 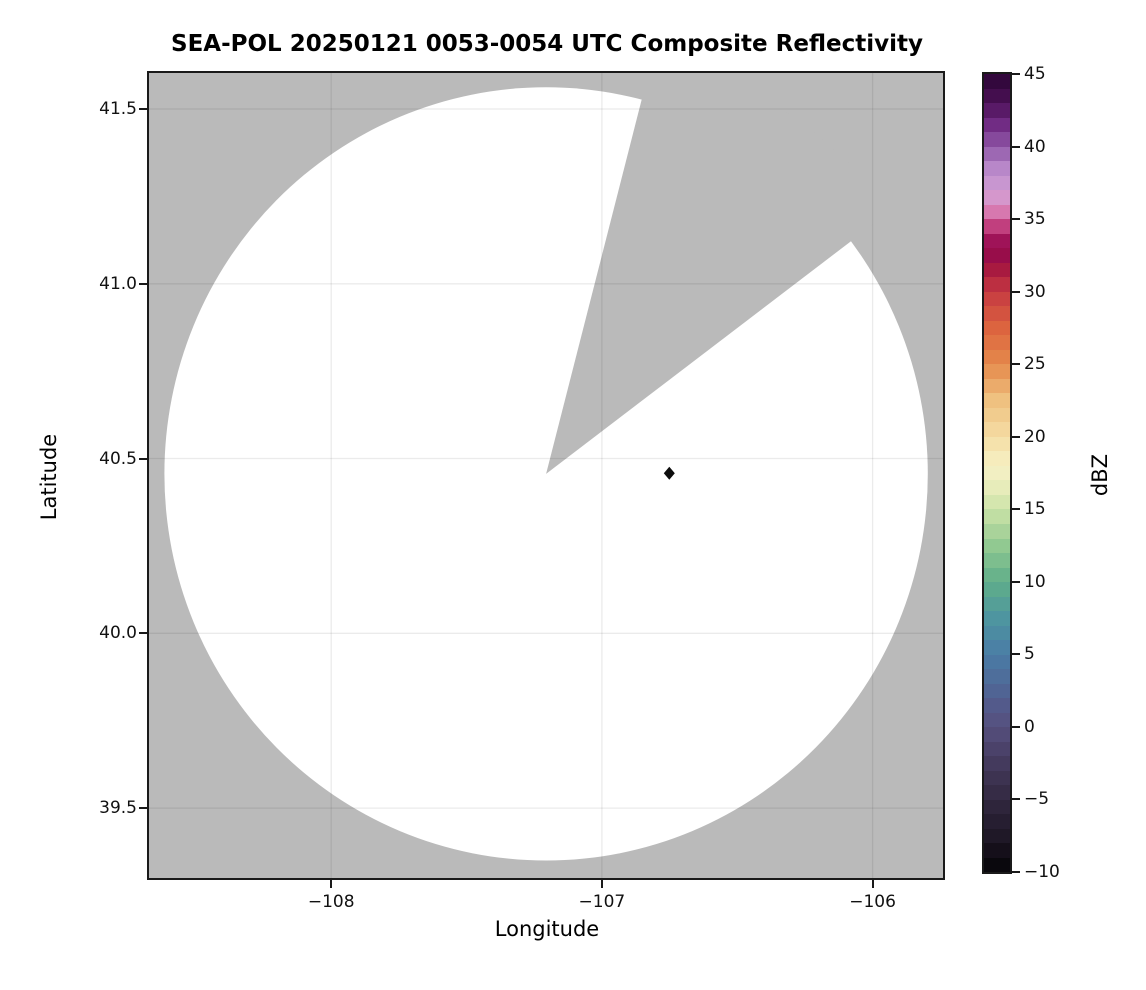 What do you see at coordinates (669, 473) in the screenshot?
I see `radar-data-point-marker` at bounding box center [669, 473].